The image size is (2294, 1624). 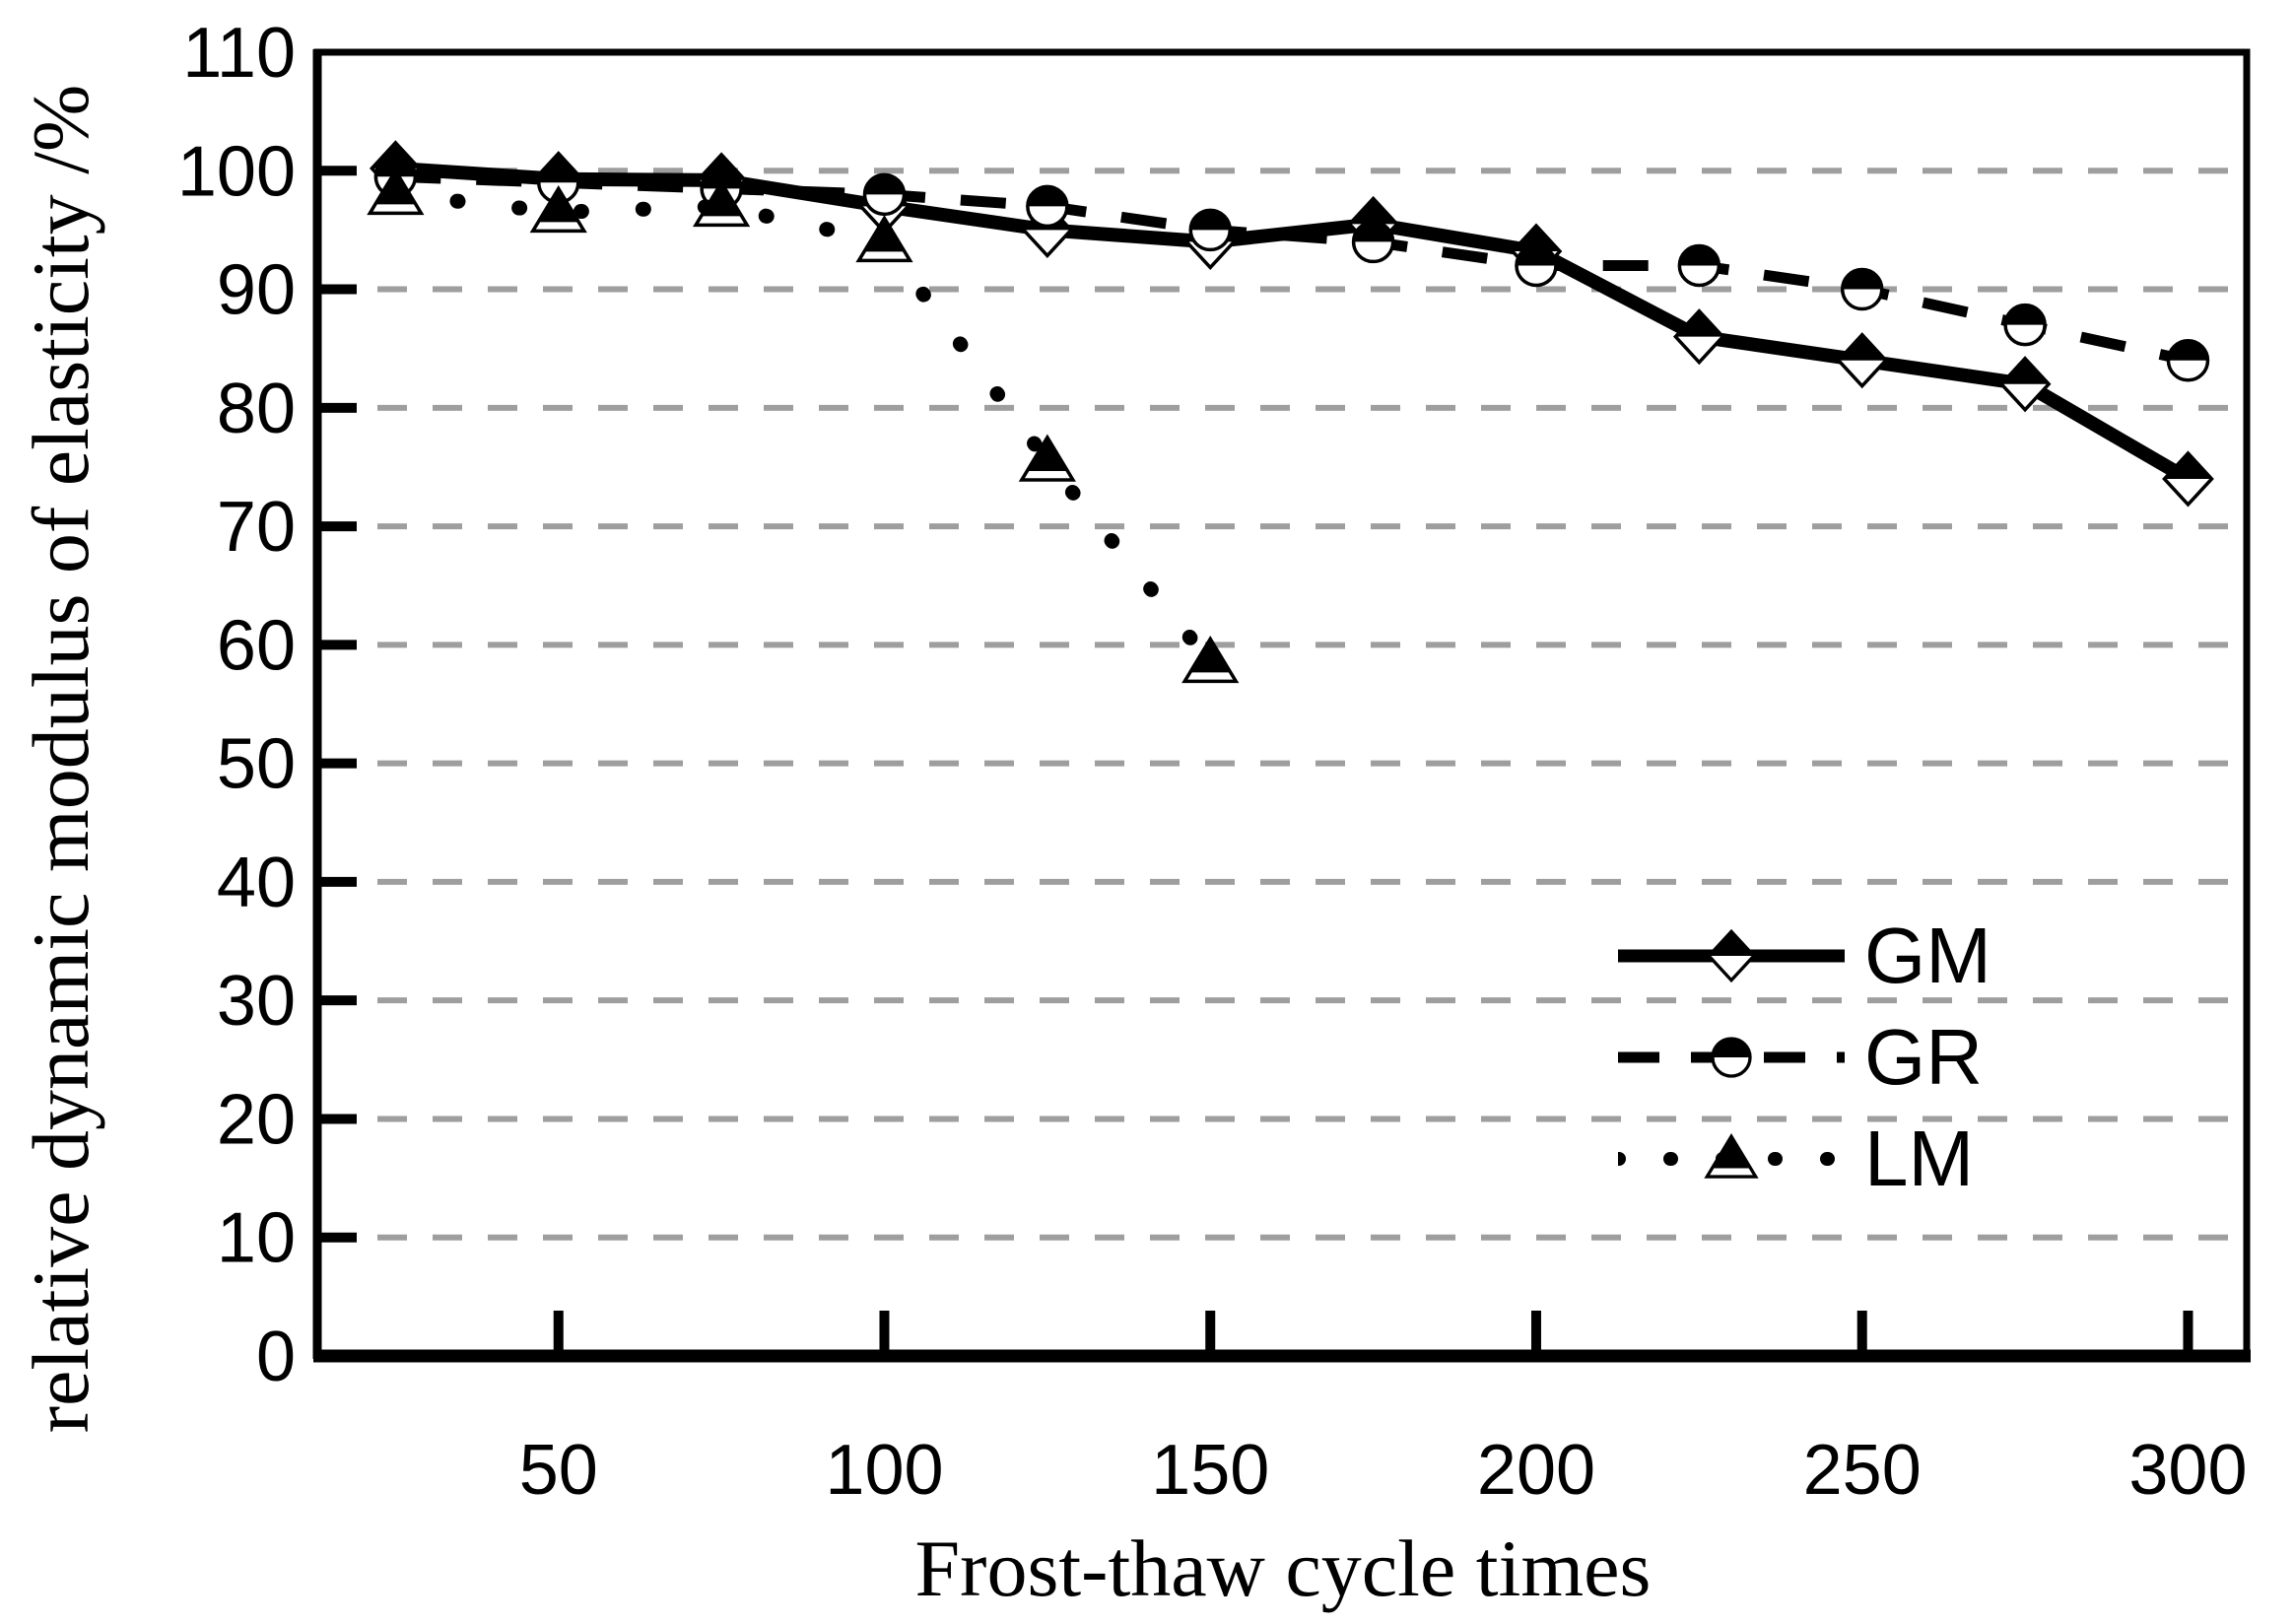 I want to click on series-lm, so click(x=804, y=425).